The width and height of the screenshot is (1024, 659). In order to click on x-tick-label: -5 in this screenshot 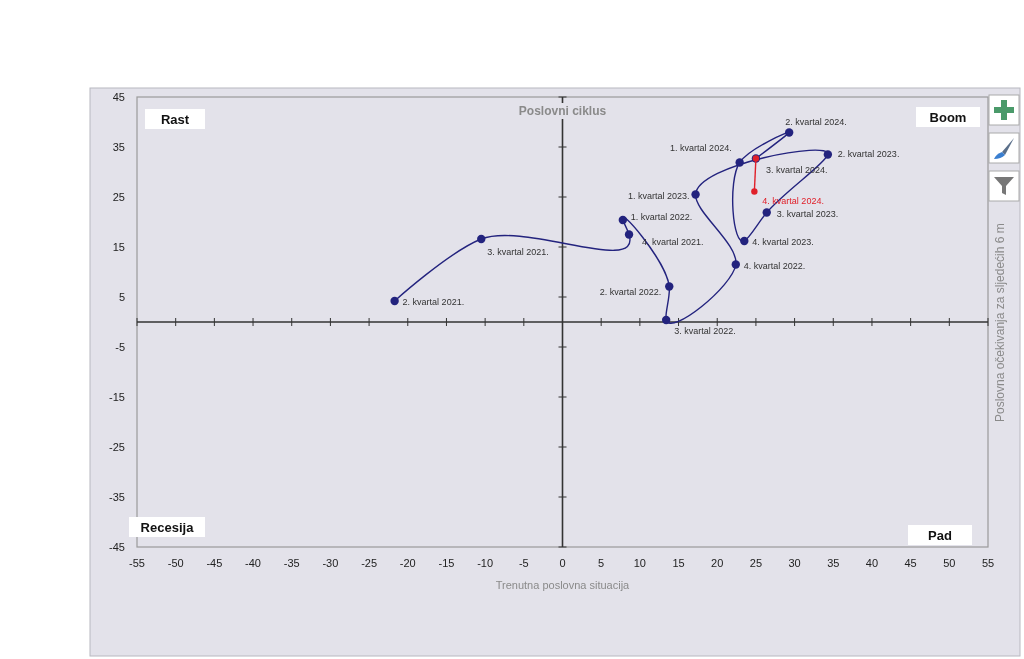, I will do `click(523, 563)`.